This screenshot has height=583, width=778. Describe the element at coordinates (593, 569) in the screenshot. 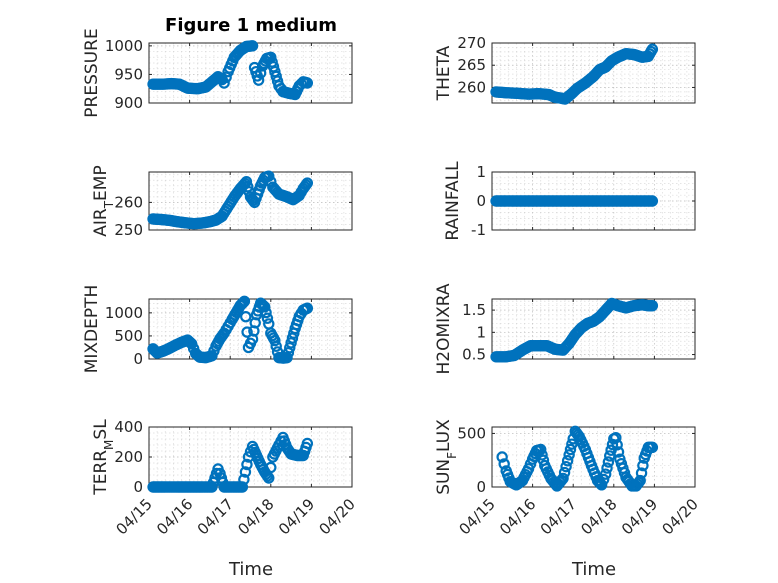

I see `x-axis-label-right: Time` at that location.